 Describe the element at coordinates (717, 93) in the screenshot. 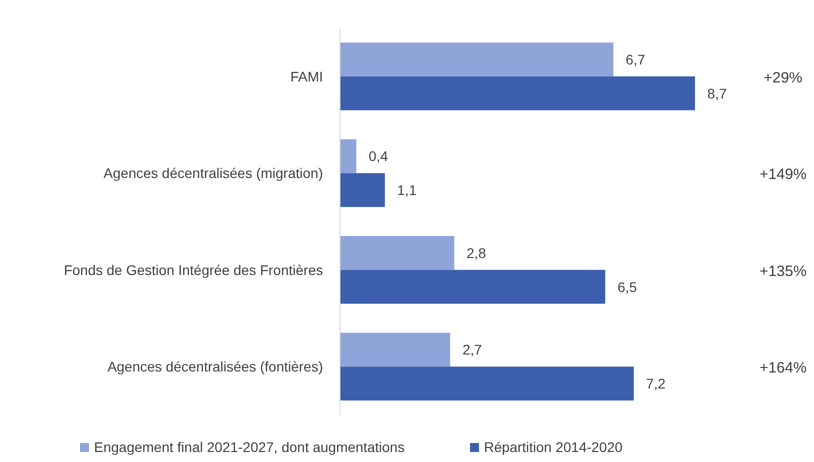

I see `data-label: 8,7` at that location.